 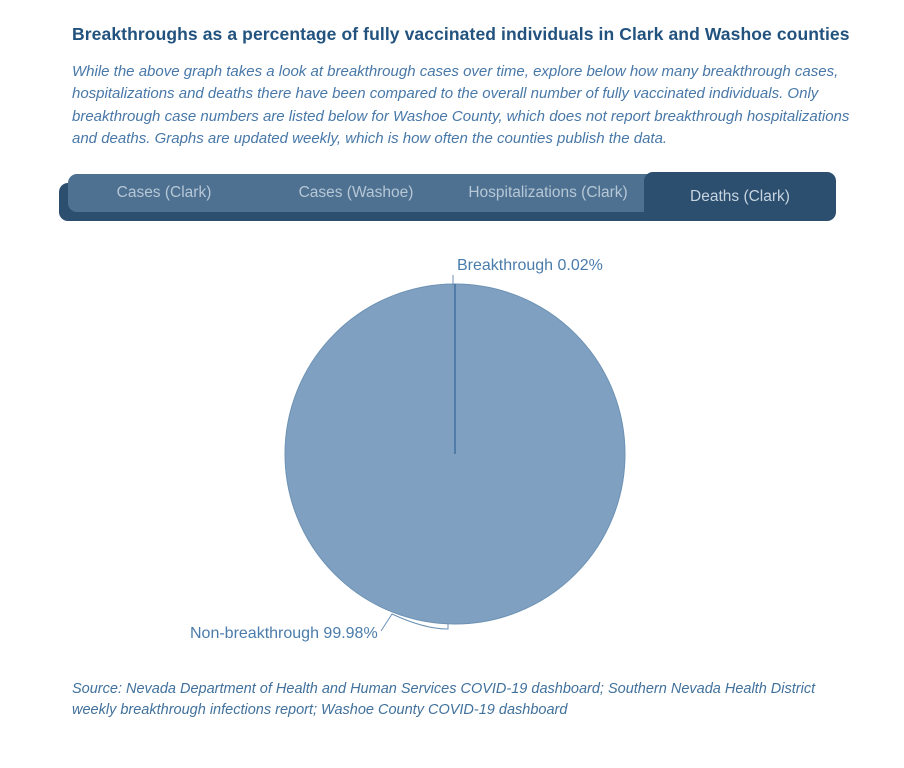 What do you see at coordinates (164, 192) in the screenshot?
I see `tab-cases-clark: Cases (Clark)` at bounding box center [164, 192].